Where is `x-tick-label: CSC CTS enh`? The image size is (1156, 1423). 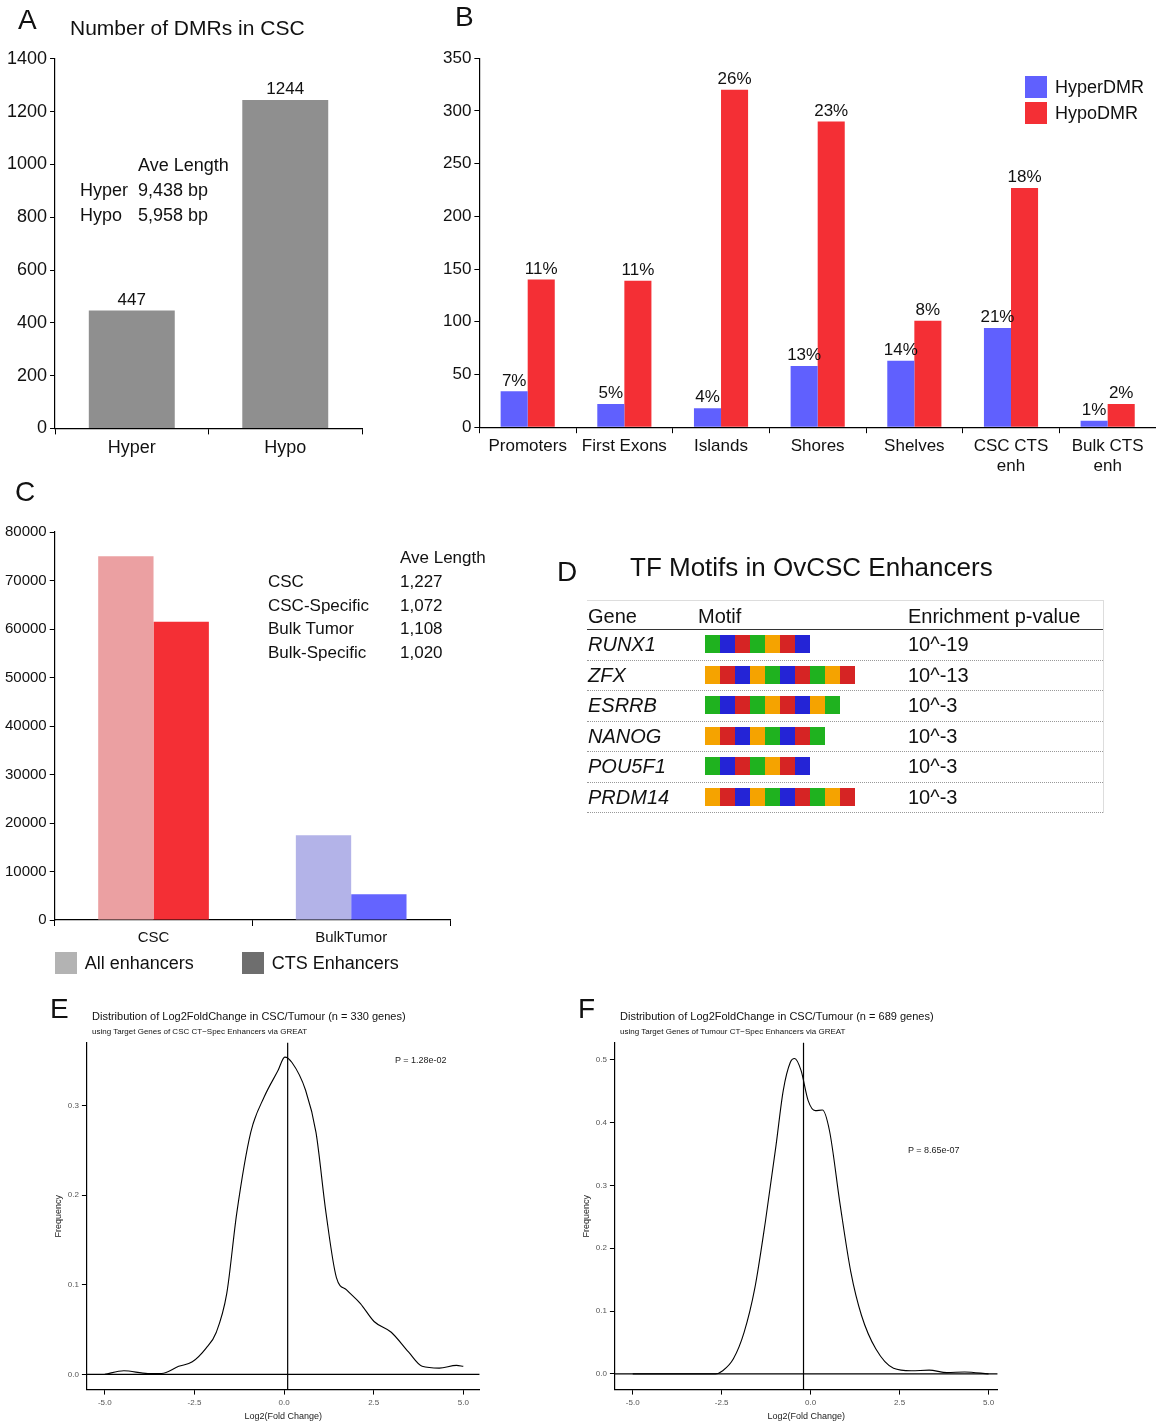 x-tick-label: CSC CTS enh is located at coordinates (1011, 456).